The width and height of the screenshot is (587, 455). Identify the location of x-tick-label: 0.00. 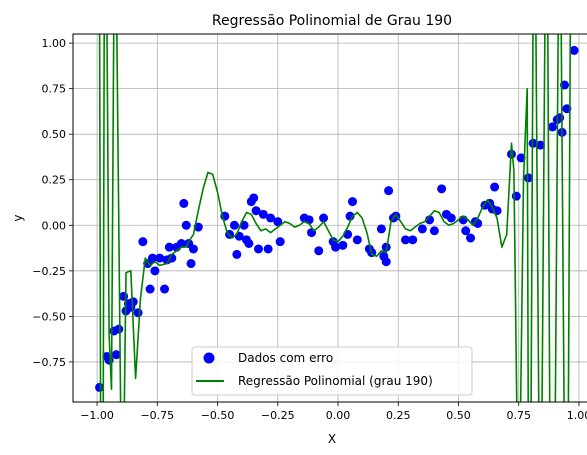
(338, 415).